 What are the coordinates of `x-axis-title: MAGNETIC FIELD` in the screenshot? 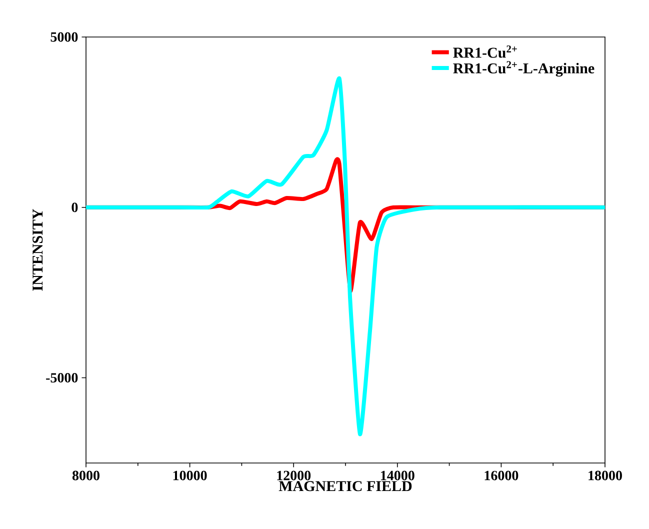 It's located at (345, 486).